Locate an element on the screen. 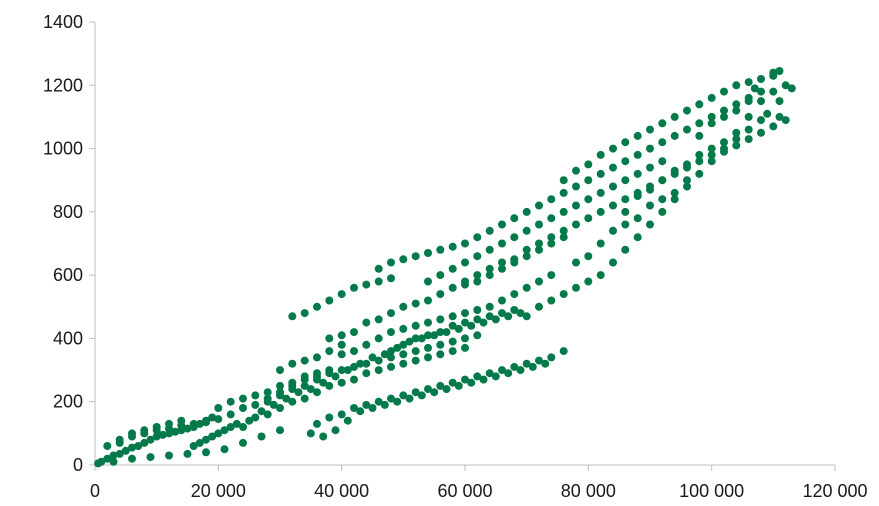 This screenshot has width=879, height=506. y-tick-label: 200 is located at coordinates (68, 402).